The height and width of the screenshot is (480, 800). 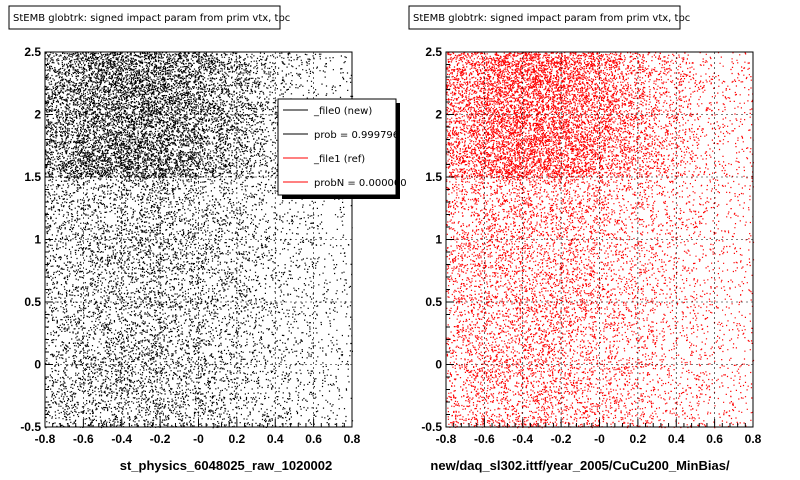 I want to click on legend-entry: _file1 (ref), so click(x=324, y=159).